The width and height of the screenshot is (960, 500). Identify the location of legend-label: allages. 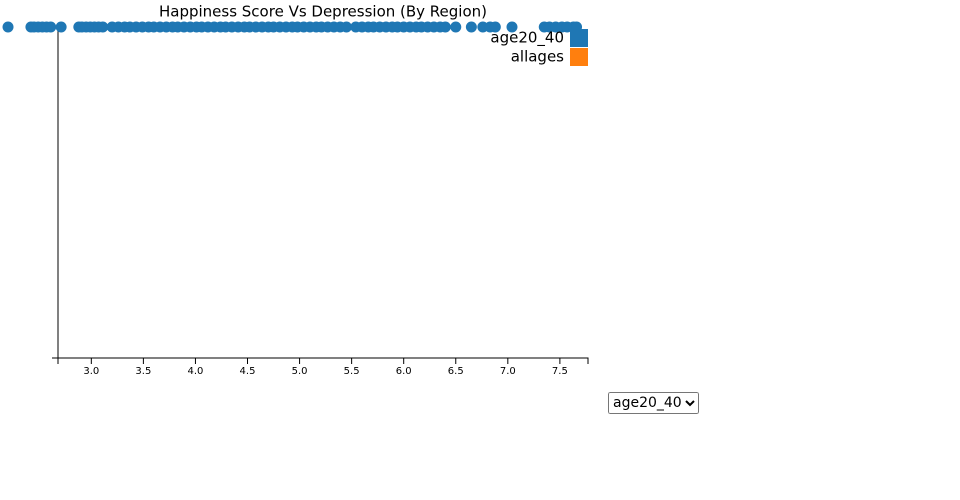
(537, 57).